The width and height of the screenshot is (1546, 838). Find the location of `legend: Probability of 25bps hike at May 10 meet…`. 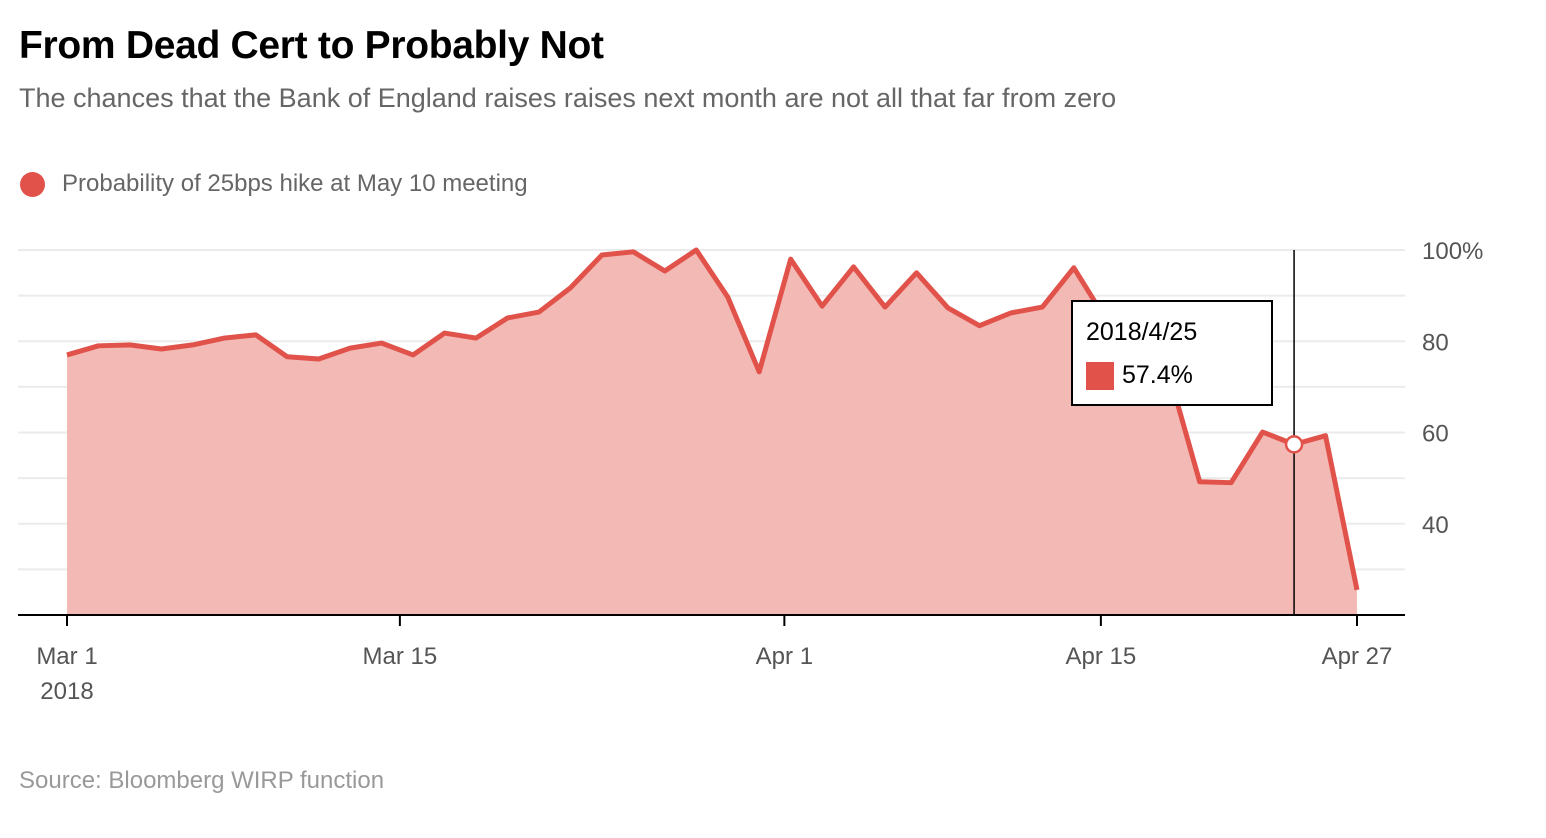

legend: Probability of 25bps hike at May 10 meet… is located at coordinates (274, 184).